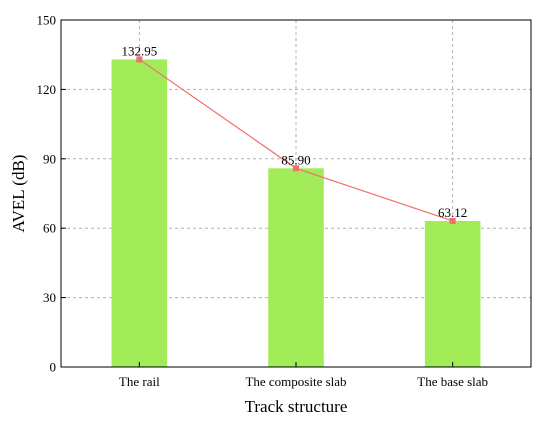 The width and height of the screenshot is (550, 422). What do you see at coordinates (51, 194) in the screenshot?
I see `y-axis-ticks: 0 30 60 90 120 150` at bounding box center [51, 194].